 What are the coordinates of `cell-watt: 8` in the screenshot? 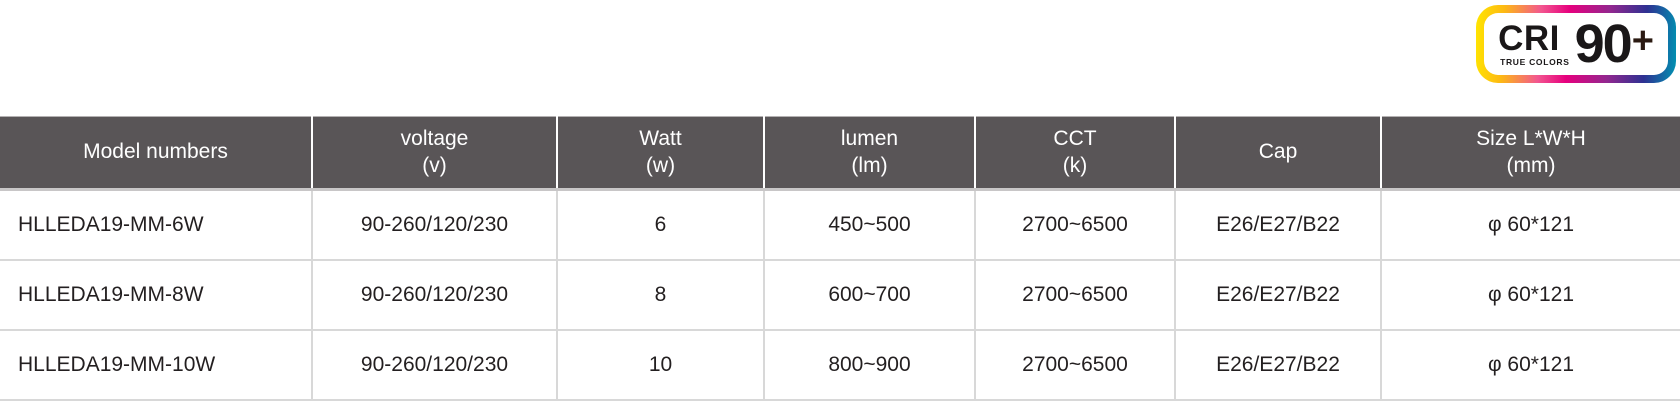 It's located at (661, 295).